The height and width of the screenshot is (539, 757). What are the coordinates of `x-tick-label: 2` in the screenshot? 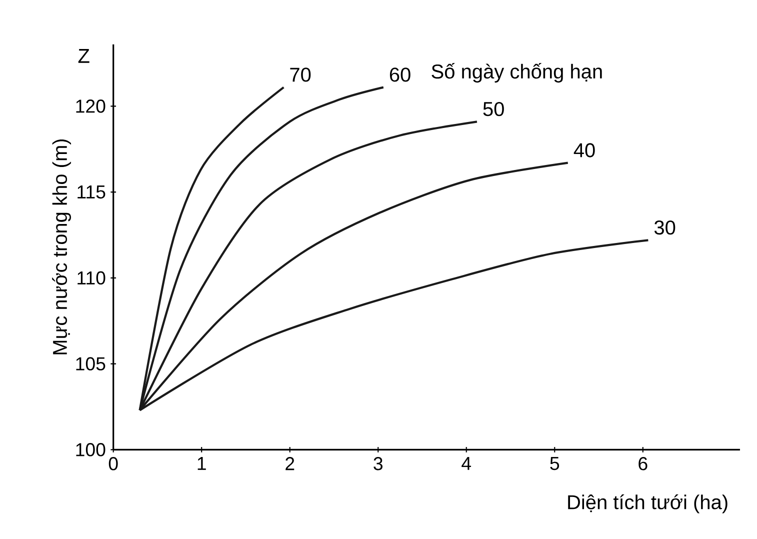 It's located at (290, 463).